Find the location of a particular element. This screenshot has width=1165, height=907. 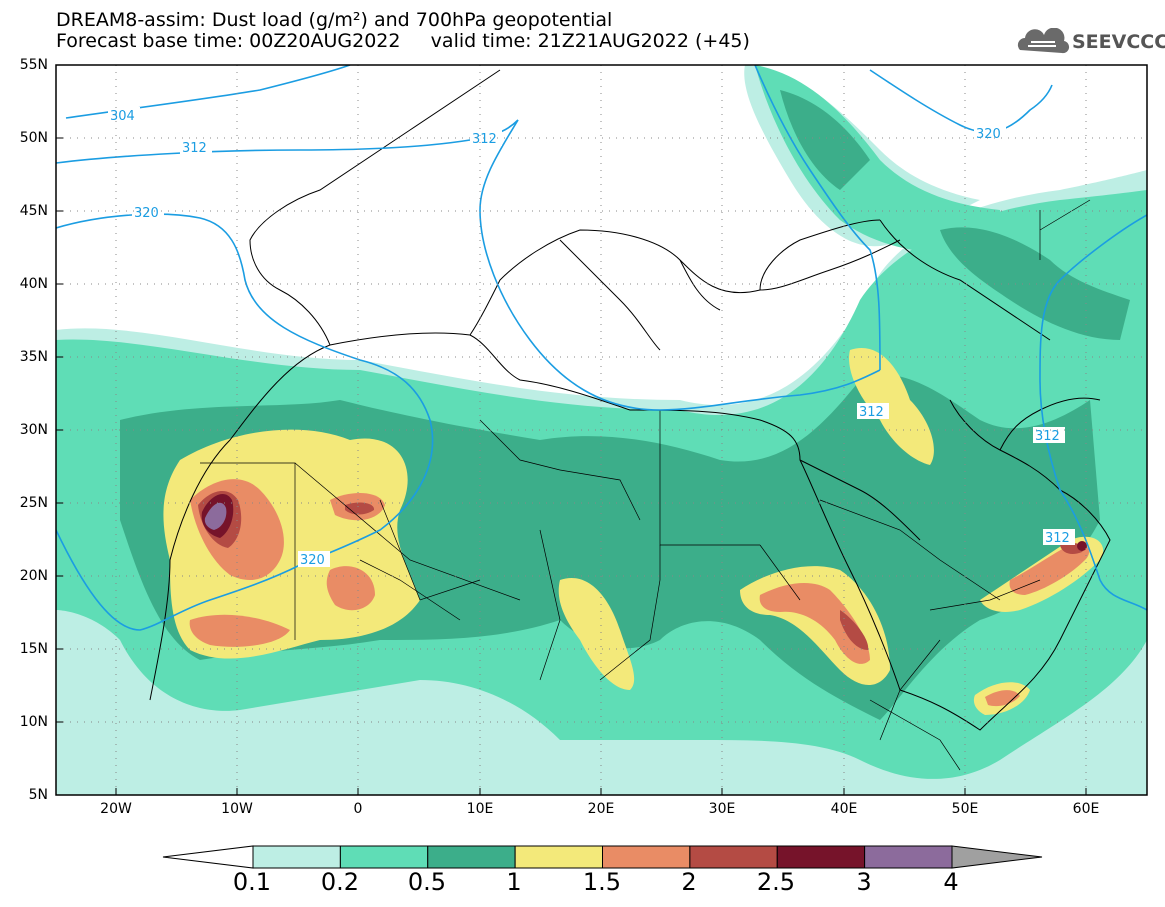

lat-label: 35N is located at coordinates (33, 357).